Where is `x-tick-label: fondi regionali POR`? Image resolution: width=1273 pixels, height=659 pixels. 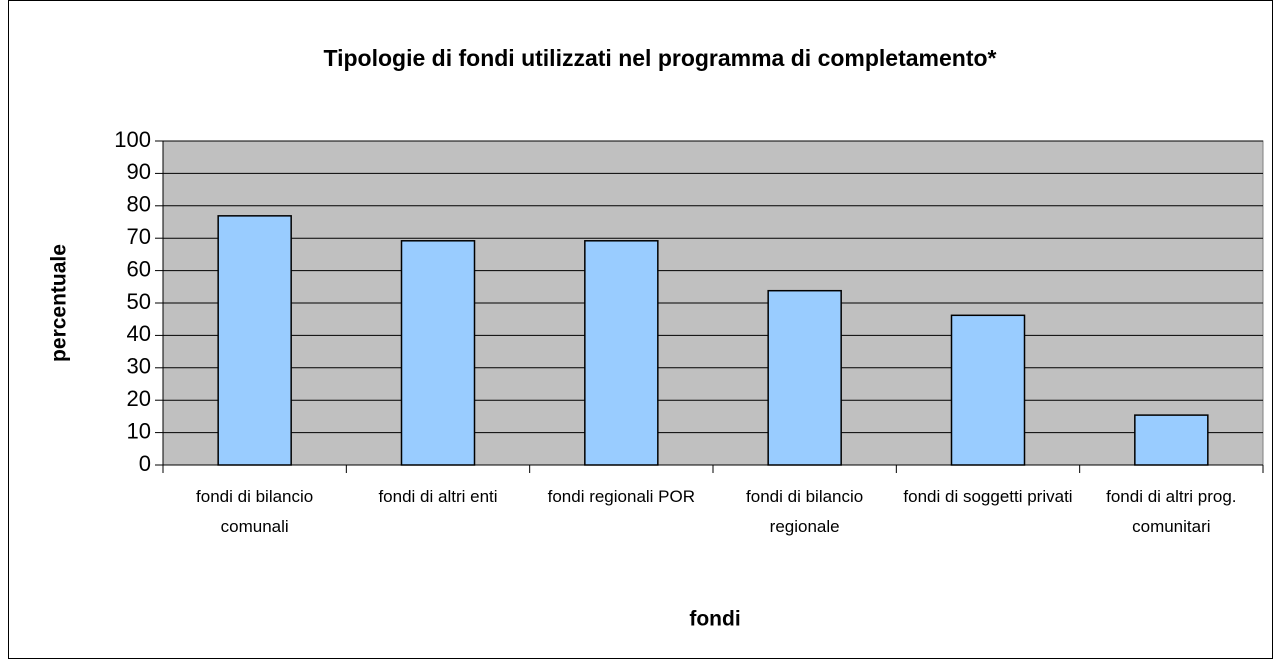 x-tick-label: fondi regionali POR is located at coordinates (621, 496).